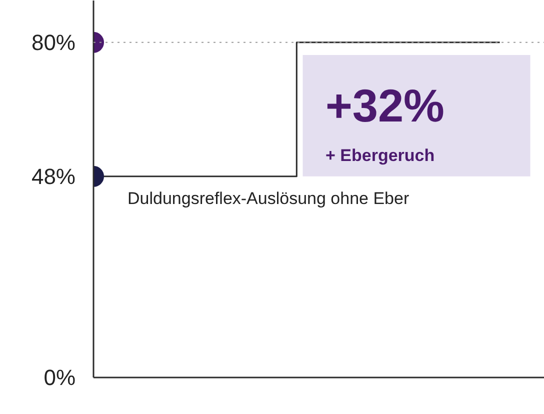  Describe the element at coordinates (380, 155) in the screenshot. I see `annotation: + Ebergeruch` at that location.